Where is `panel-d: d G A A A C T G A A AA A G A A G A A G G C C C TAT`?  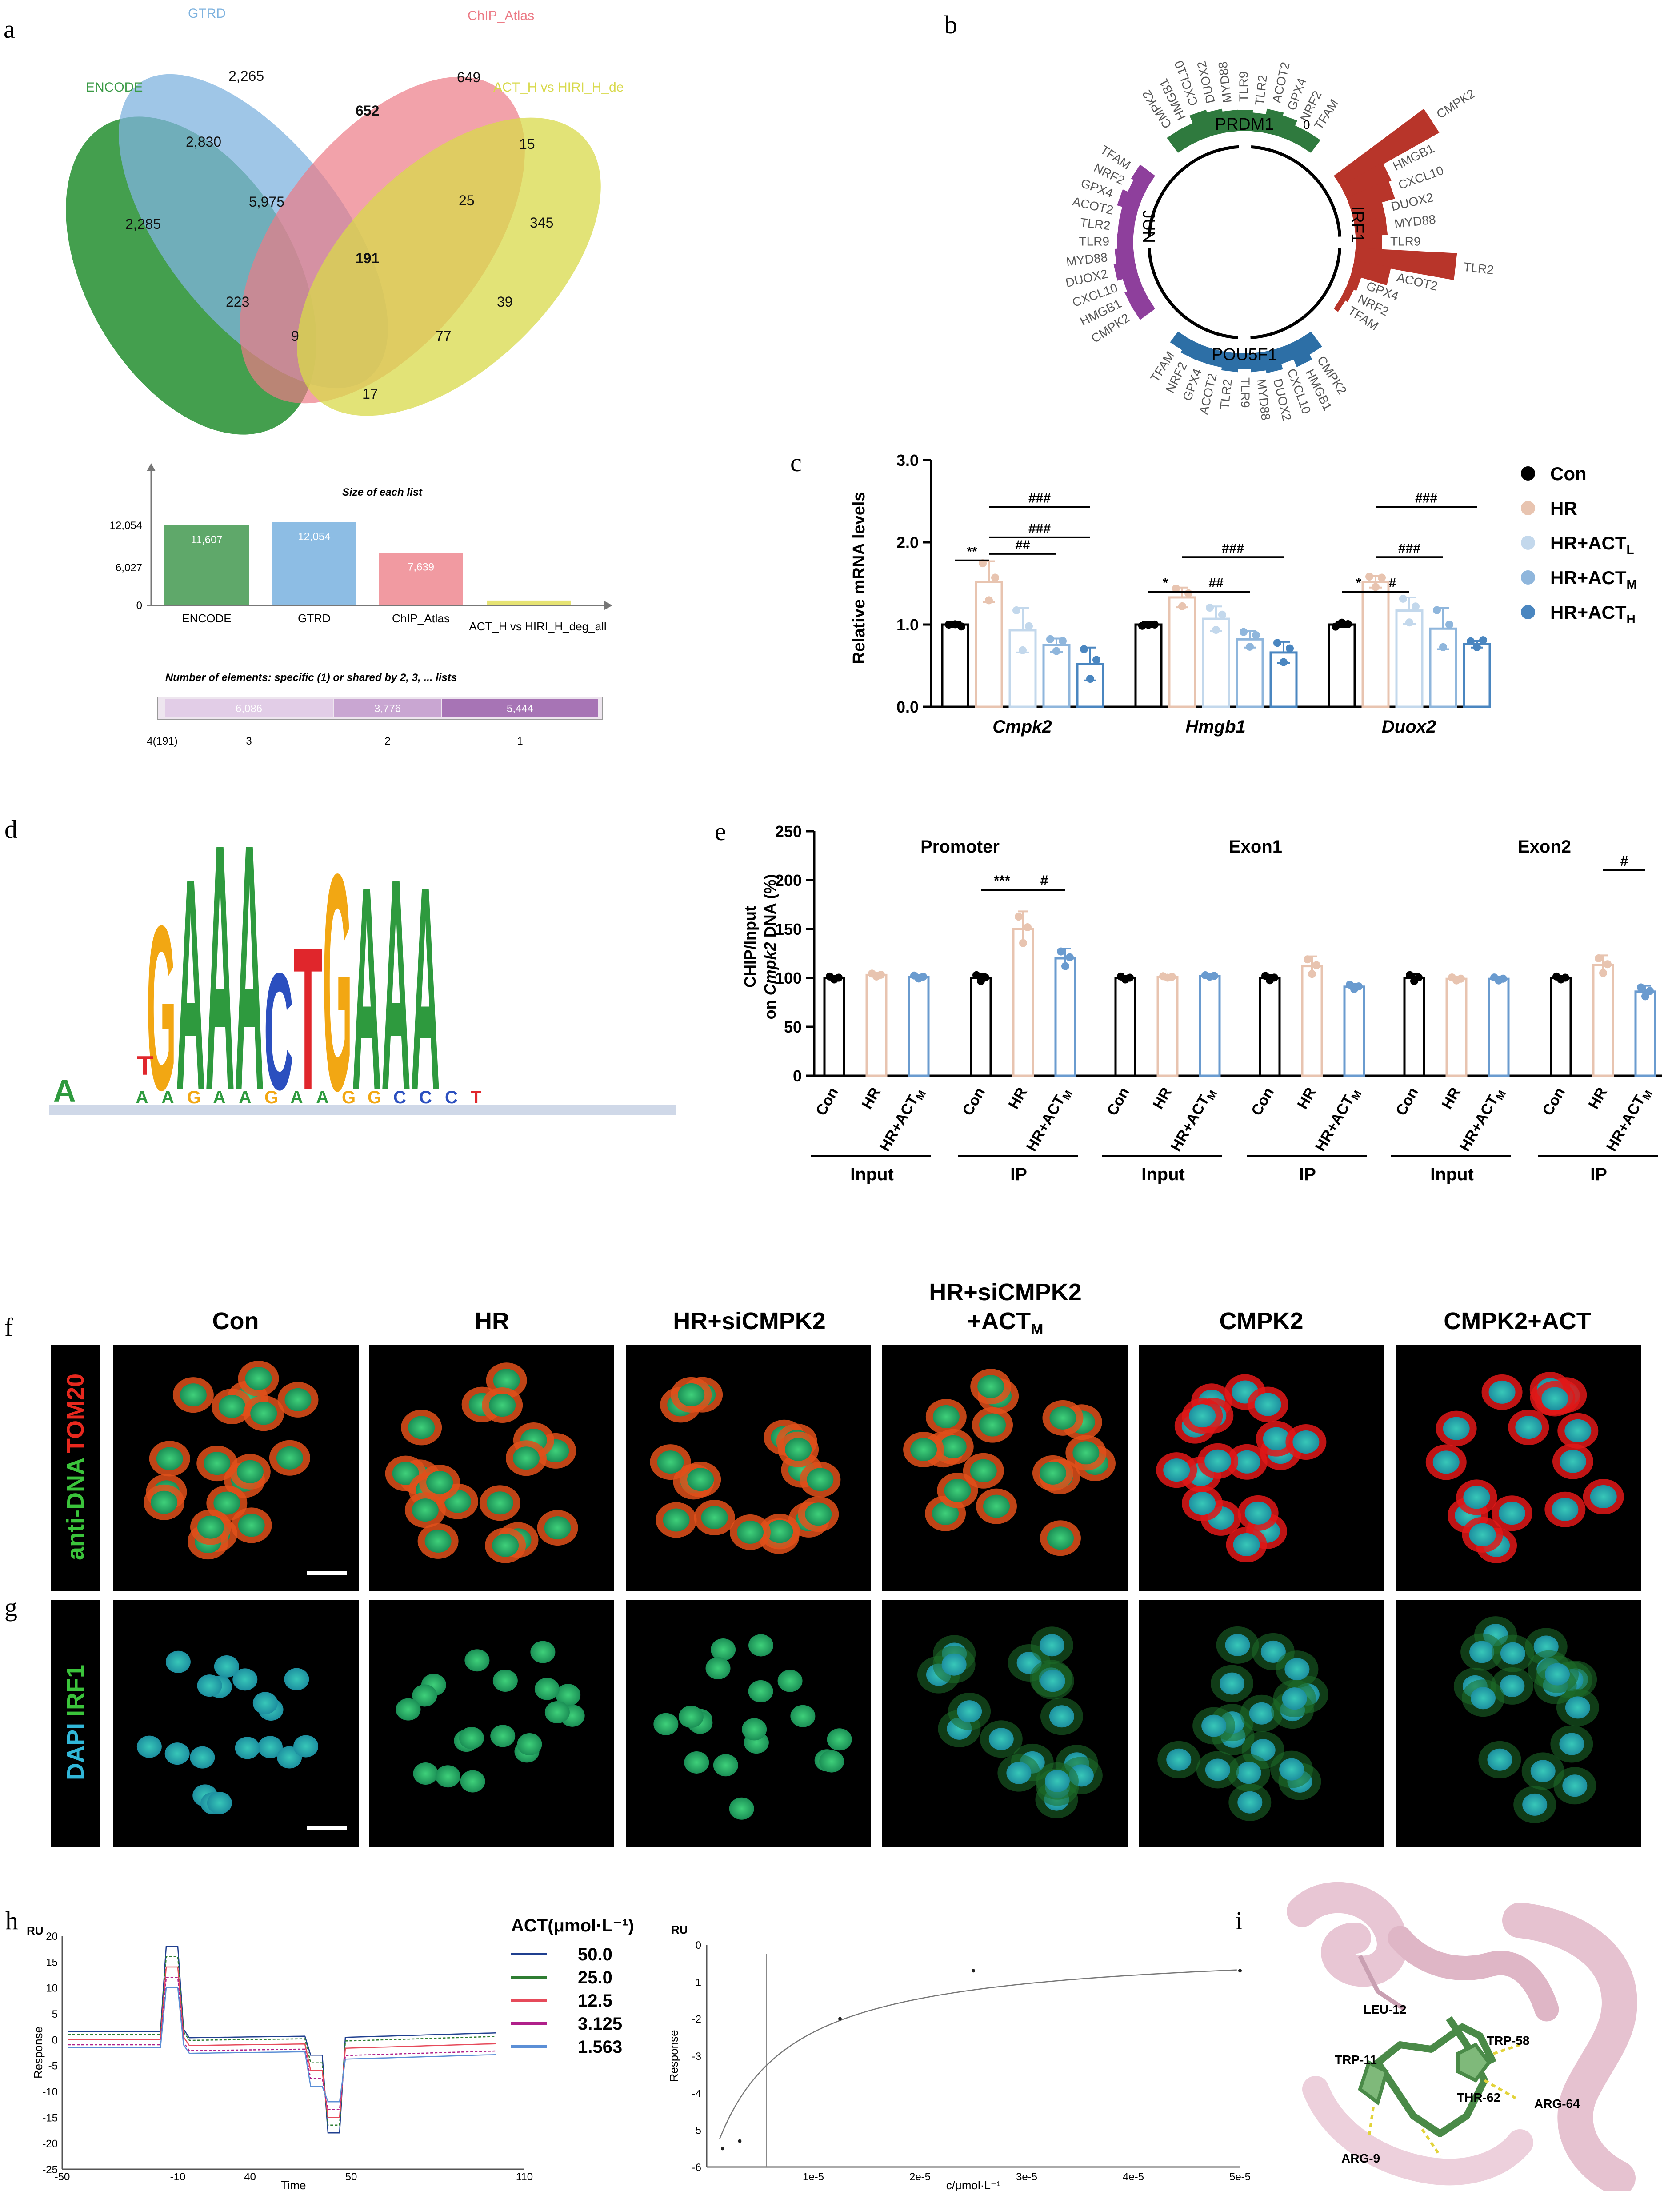 panel-d: d G A A A C T G A A AA A G A A G A A G G C C C TAT is located at coordinates (340, 967).